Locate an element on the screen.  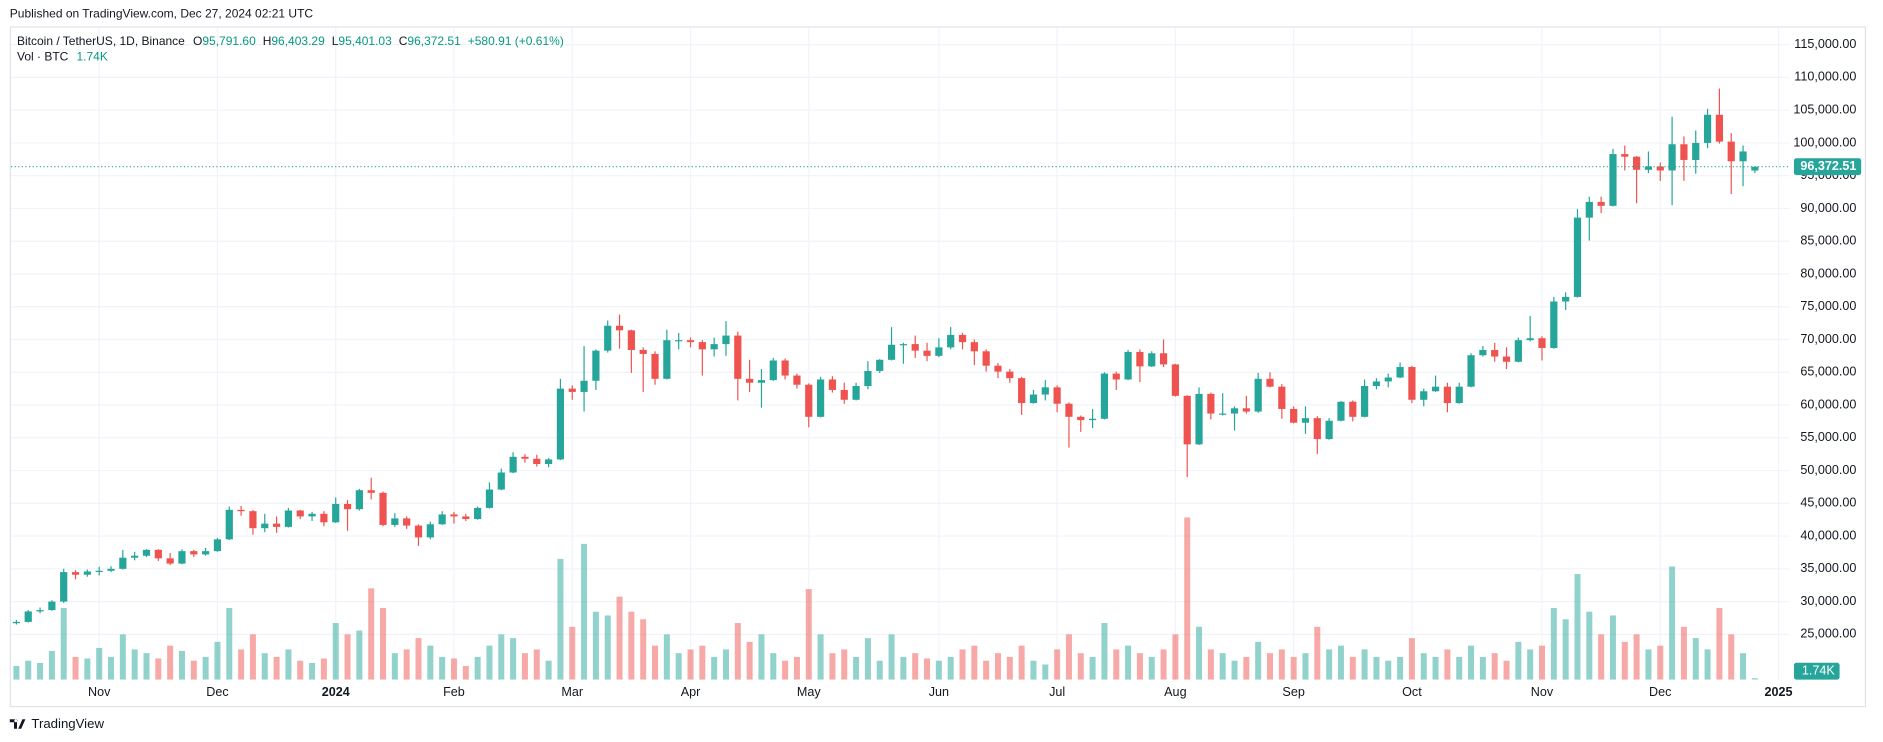
y-tick-label: 80,000.00 is located at coordinates (1828, 273).